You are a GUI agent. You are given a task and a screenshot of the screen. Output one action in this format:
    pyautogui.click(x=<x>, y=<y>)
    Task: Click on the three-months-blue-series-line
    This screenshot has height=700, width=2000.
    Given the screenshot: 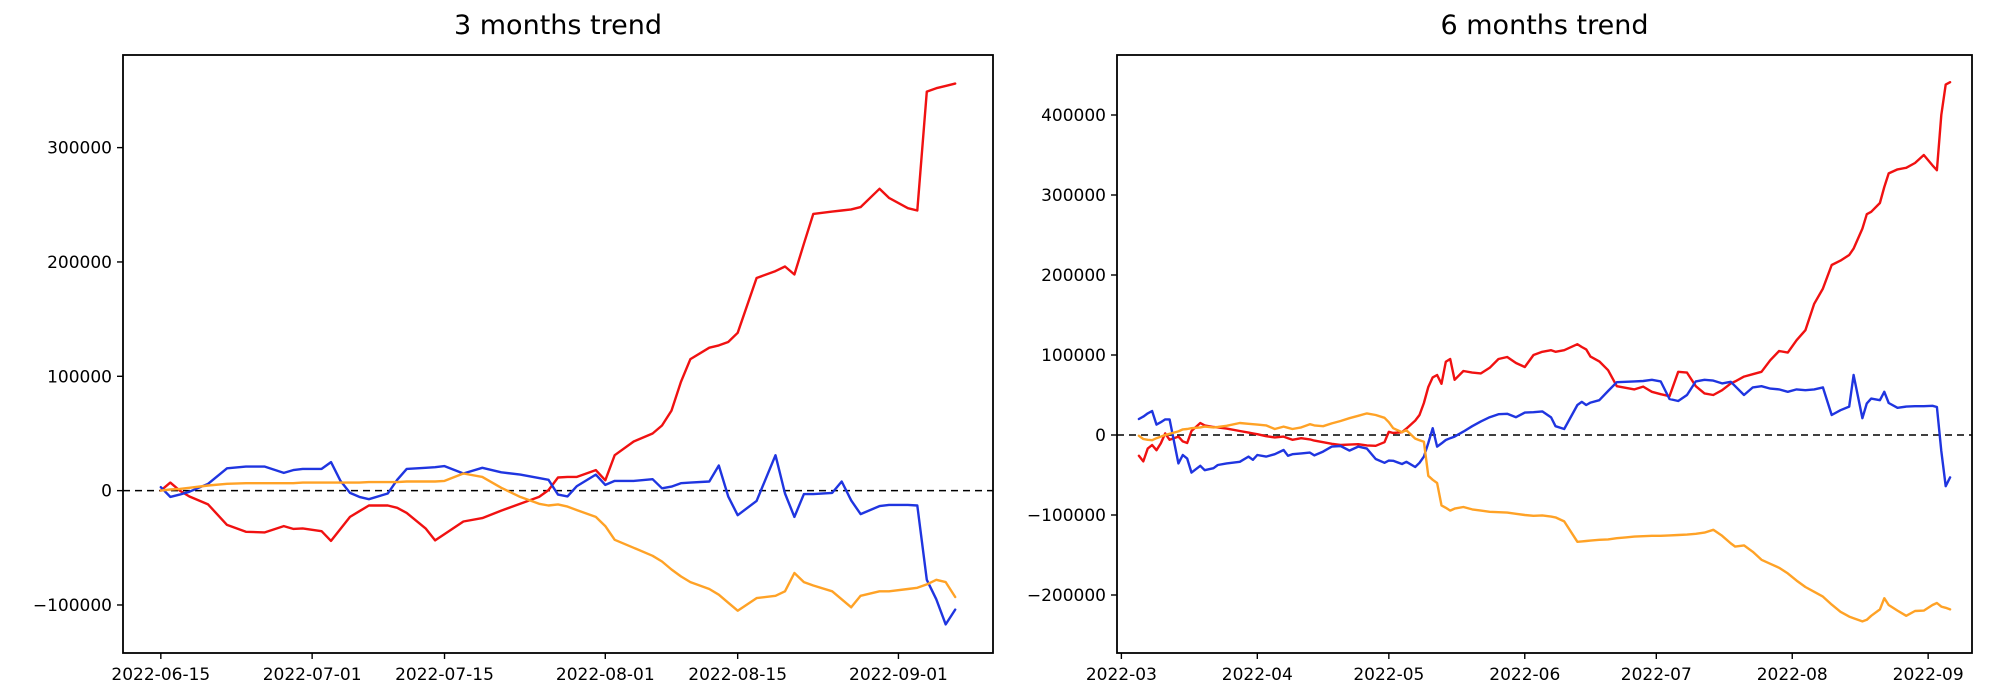 What is the action you would take?
    pyautogui.click(x=558, y=540)
    